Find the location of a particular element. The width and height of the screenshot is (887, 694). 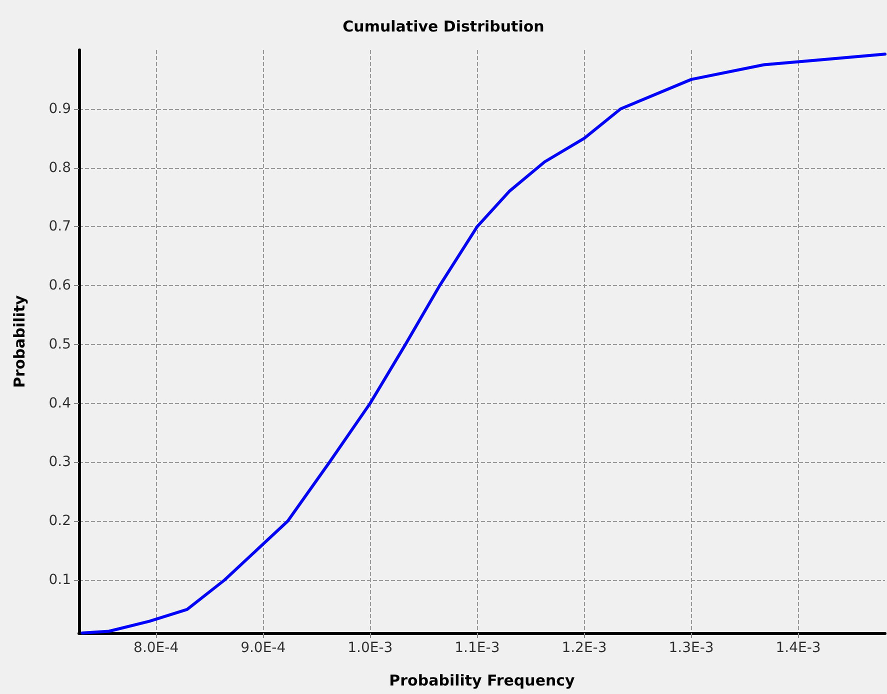

y-tick-label: 0.9 is located at coordinates (59, 108).